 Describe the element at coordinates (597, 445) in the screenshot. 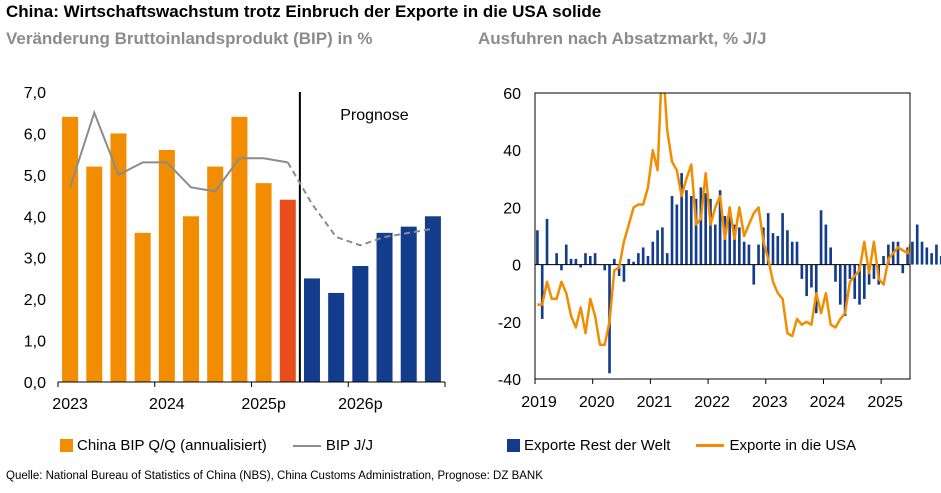

I see `legend-label-row: Exporte Rest der Welt` at that location.